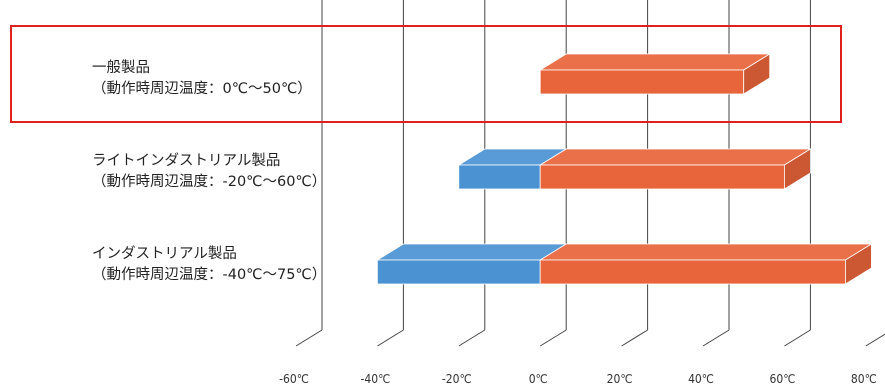  Describe the element at coordinates (202, 89) in the screenshot. I see `category-range-note: （動作時周辺温度：0℃～50℃）` at that location.